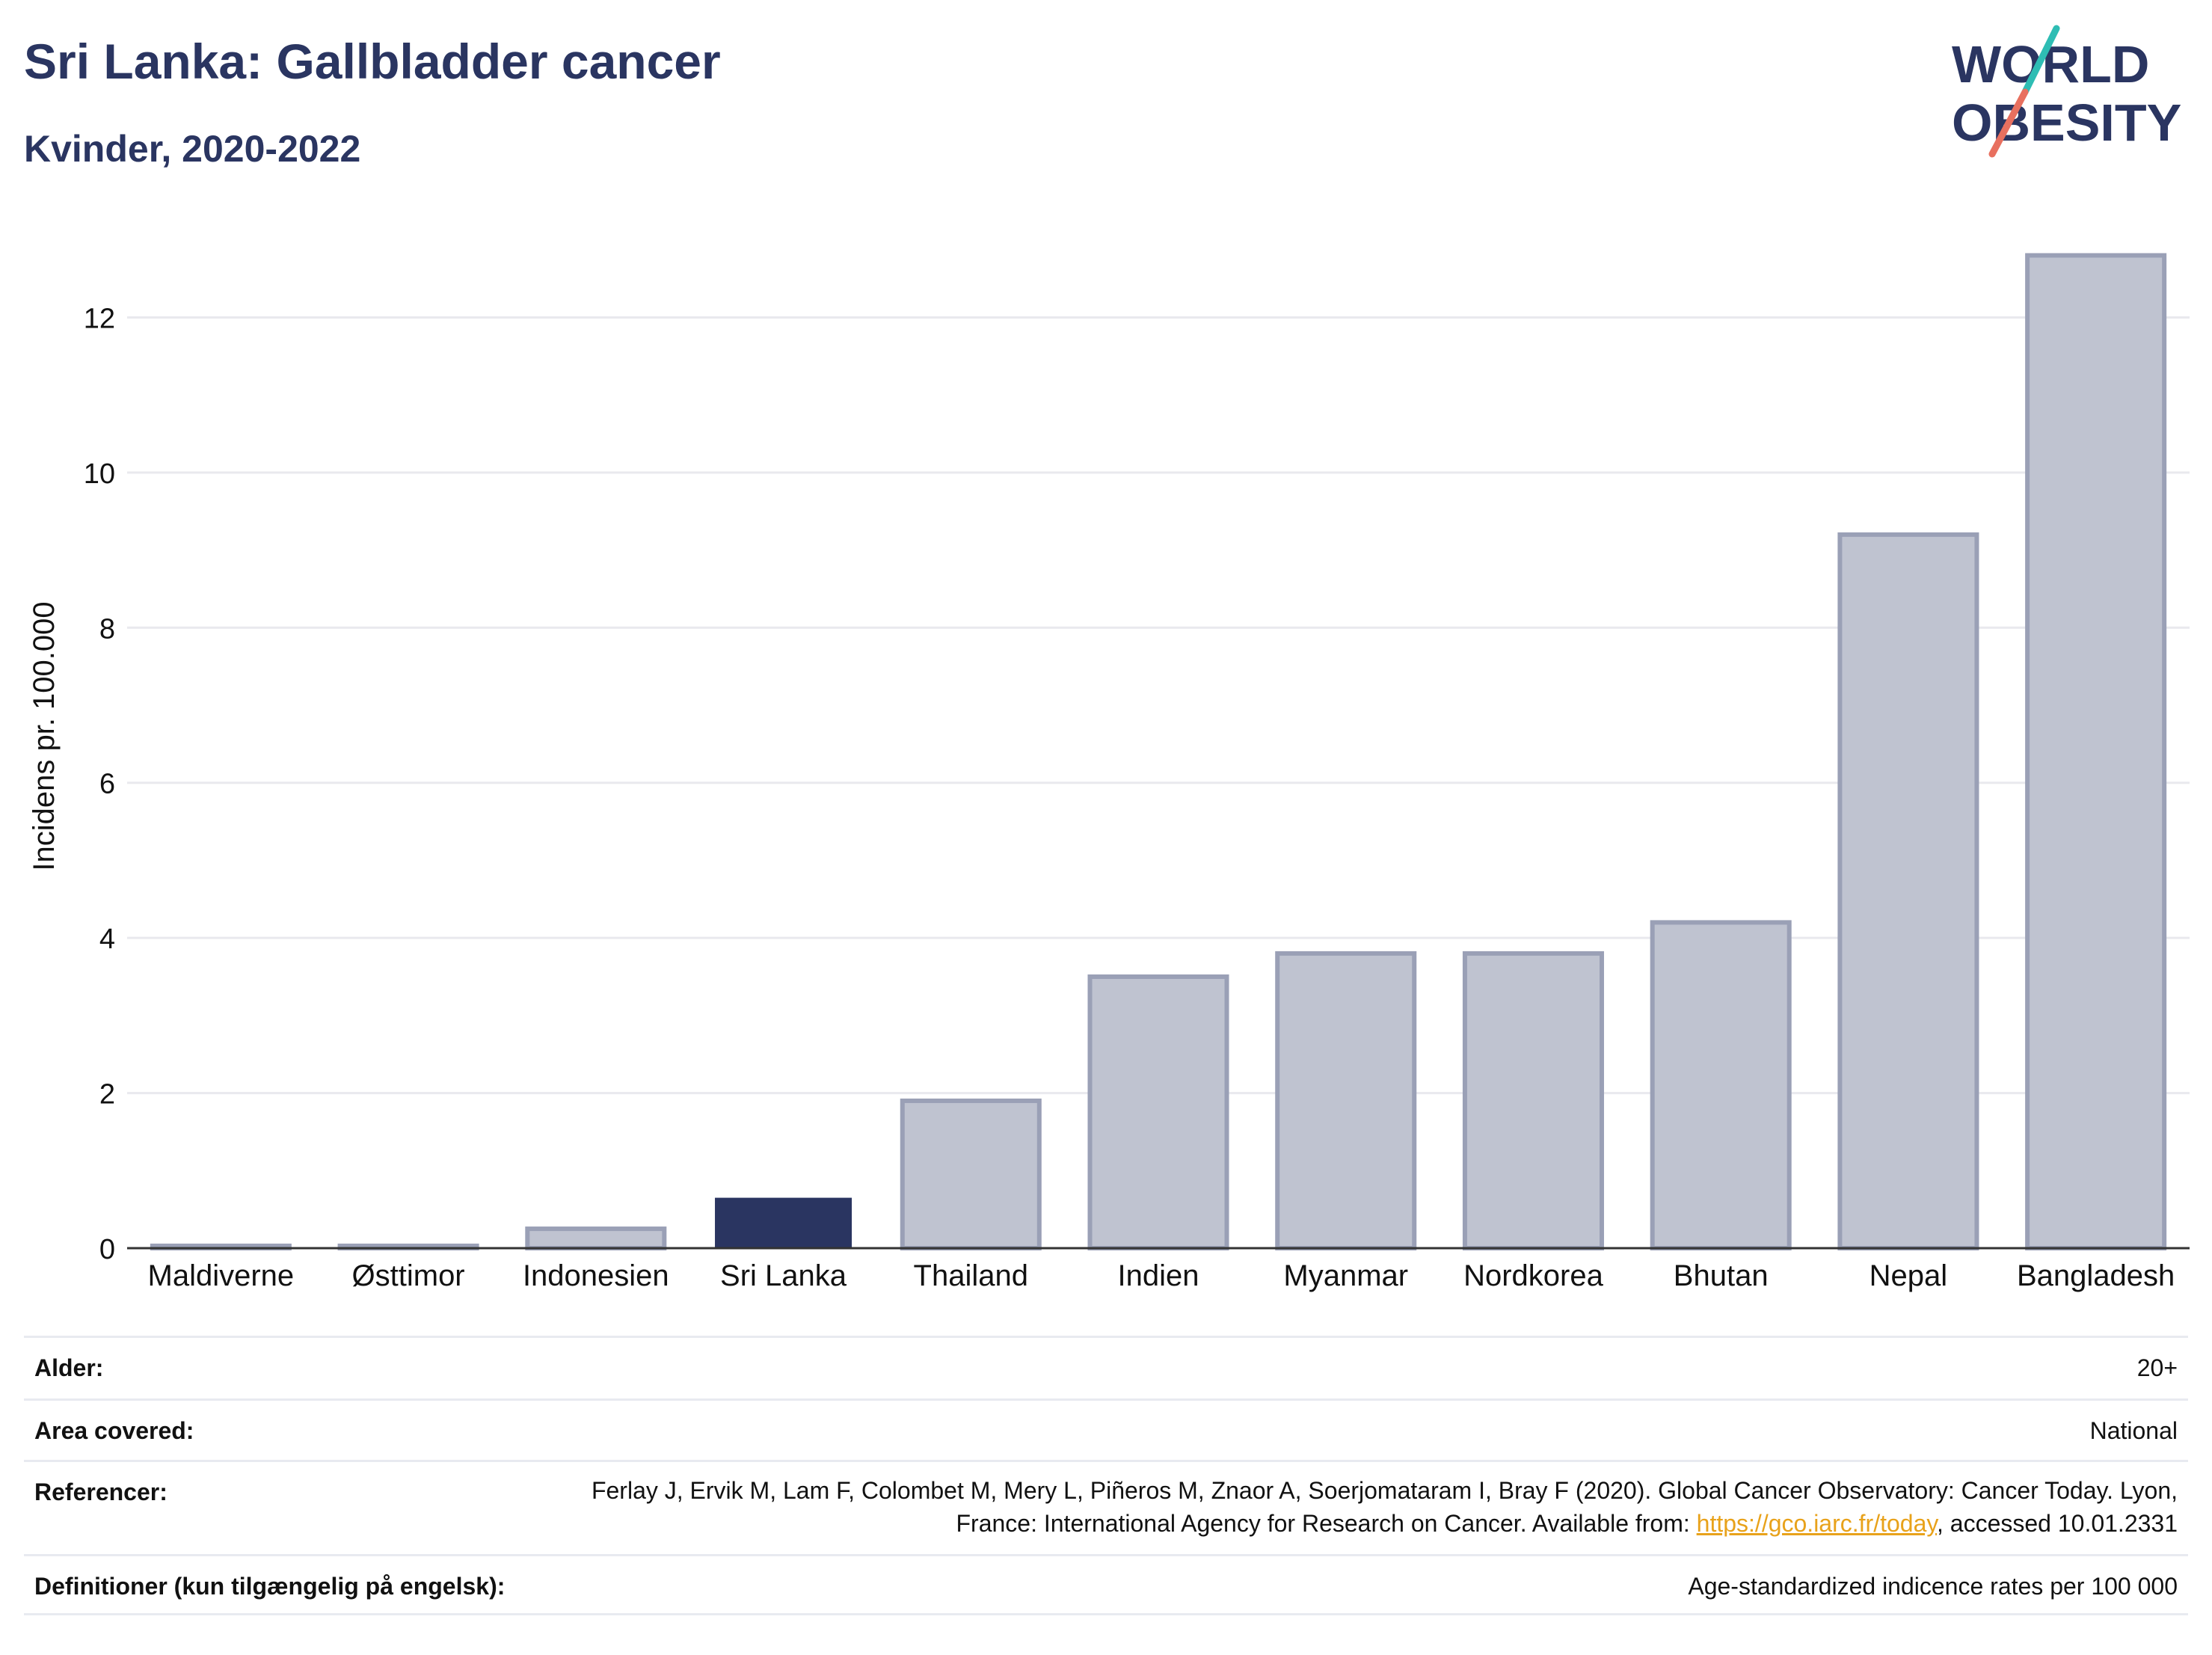 This screenshot has width=2212, height=1655. Describe the element at coordinates (107, 1095) in the screenshot. I see `y-tick-label: 2` at that location.